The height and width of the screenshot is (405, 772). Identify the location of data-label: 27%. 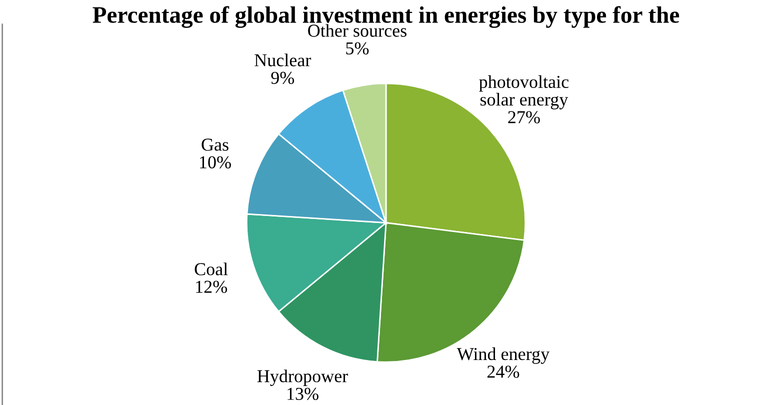
(524, 117).